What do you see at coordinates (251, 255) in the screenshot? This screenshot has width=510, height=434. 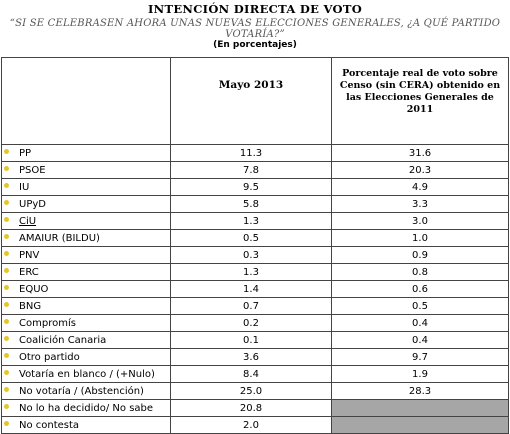 I see `mayo-value: 0.3` at bounding box center [251, 255].